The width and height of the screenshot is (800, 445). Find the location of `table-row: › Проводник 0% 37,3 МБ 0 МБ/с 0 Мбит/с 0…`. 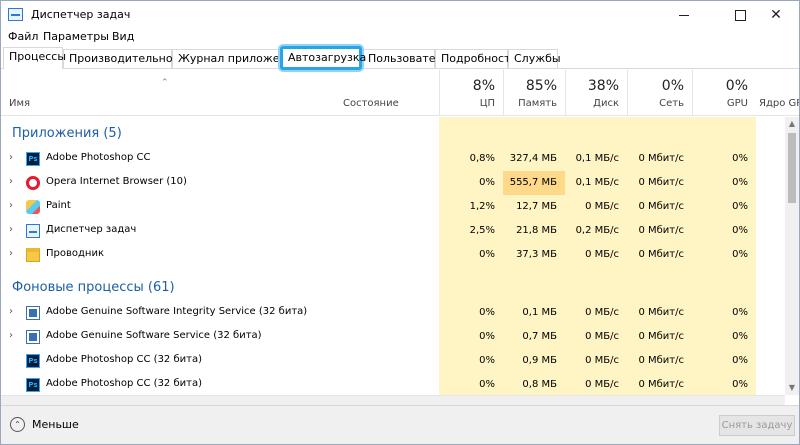

table-row: › Проводник 0% 37,3 МБ 0 МБ/с 0 Мбит/с 0… is located at coordinates (393, 255).